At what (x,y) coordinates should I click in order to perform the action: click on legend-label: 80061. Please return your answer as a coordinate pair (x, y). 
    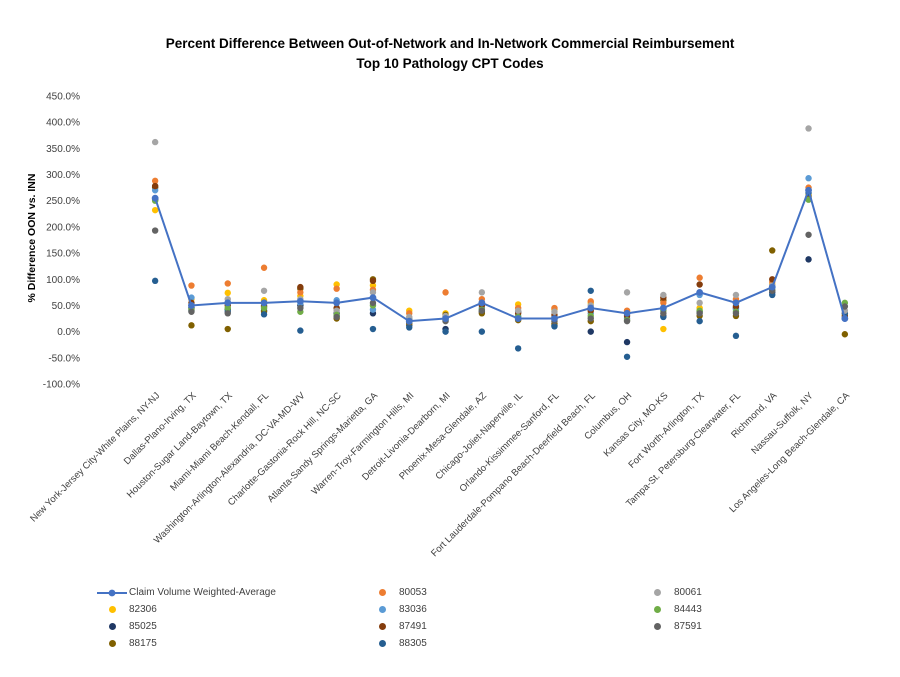
    Looking at the image, I should click on (688, 592).